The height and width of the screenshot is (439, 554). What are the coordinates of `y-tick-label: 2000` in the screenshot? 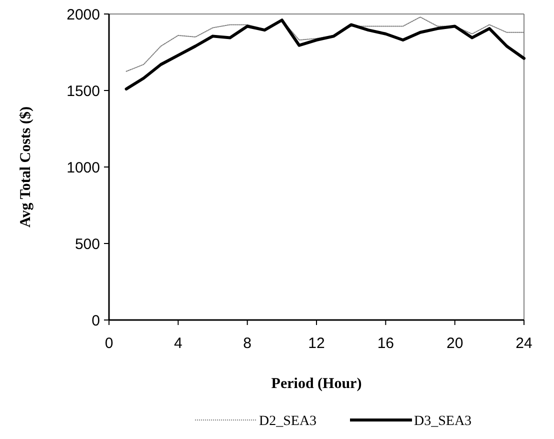 It's located at (83, 15).